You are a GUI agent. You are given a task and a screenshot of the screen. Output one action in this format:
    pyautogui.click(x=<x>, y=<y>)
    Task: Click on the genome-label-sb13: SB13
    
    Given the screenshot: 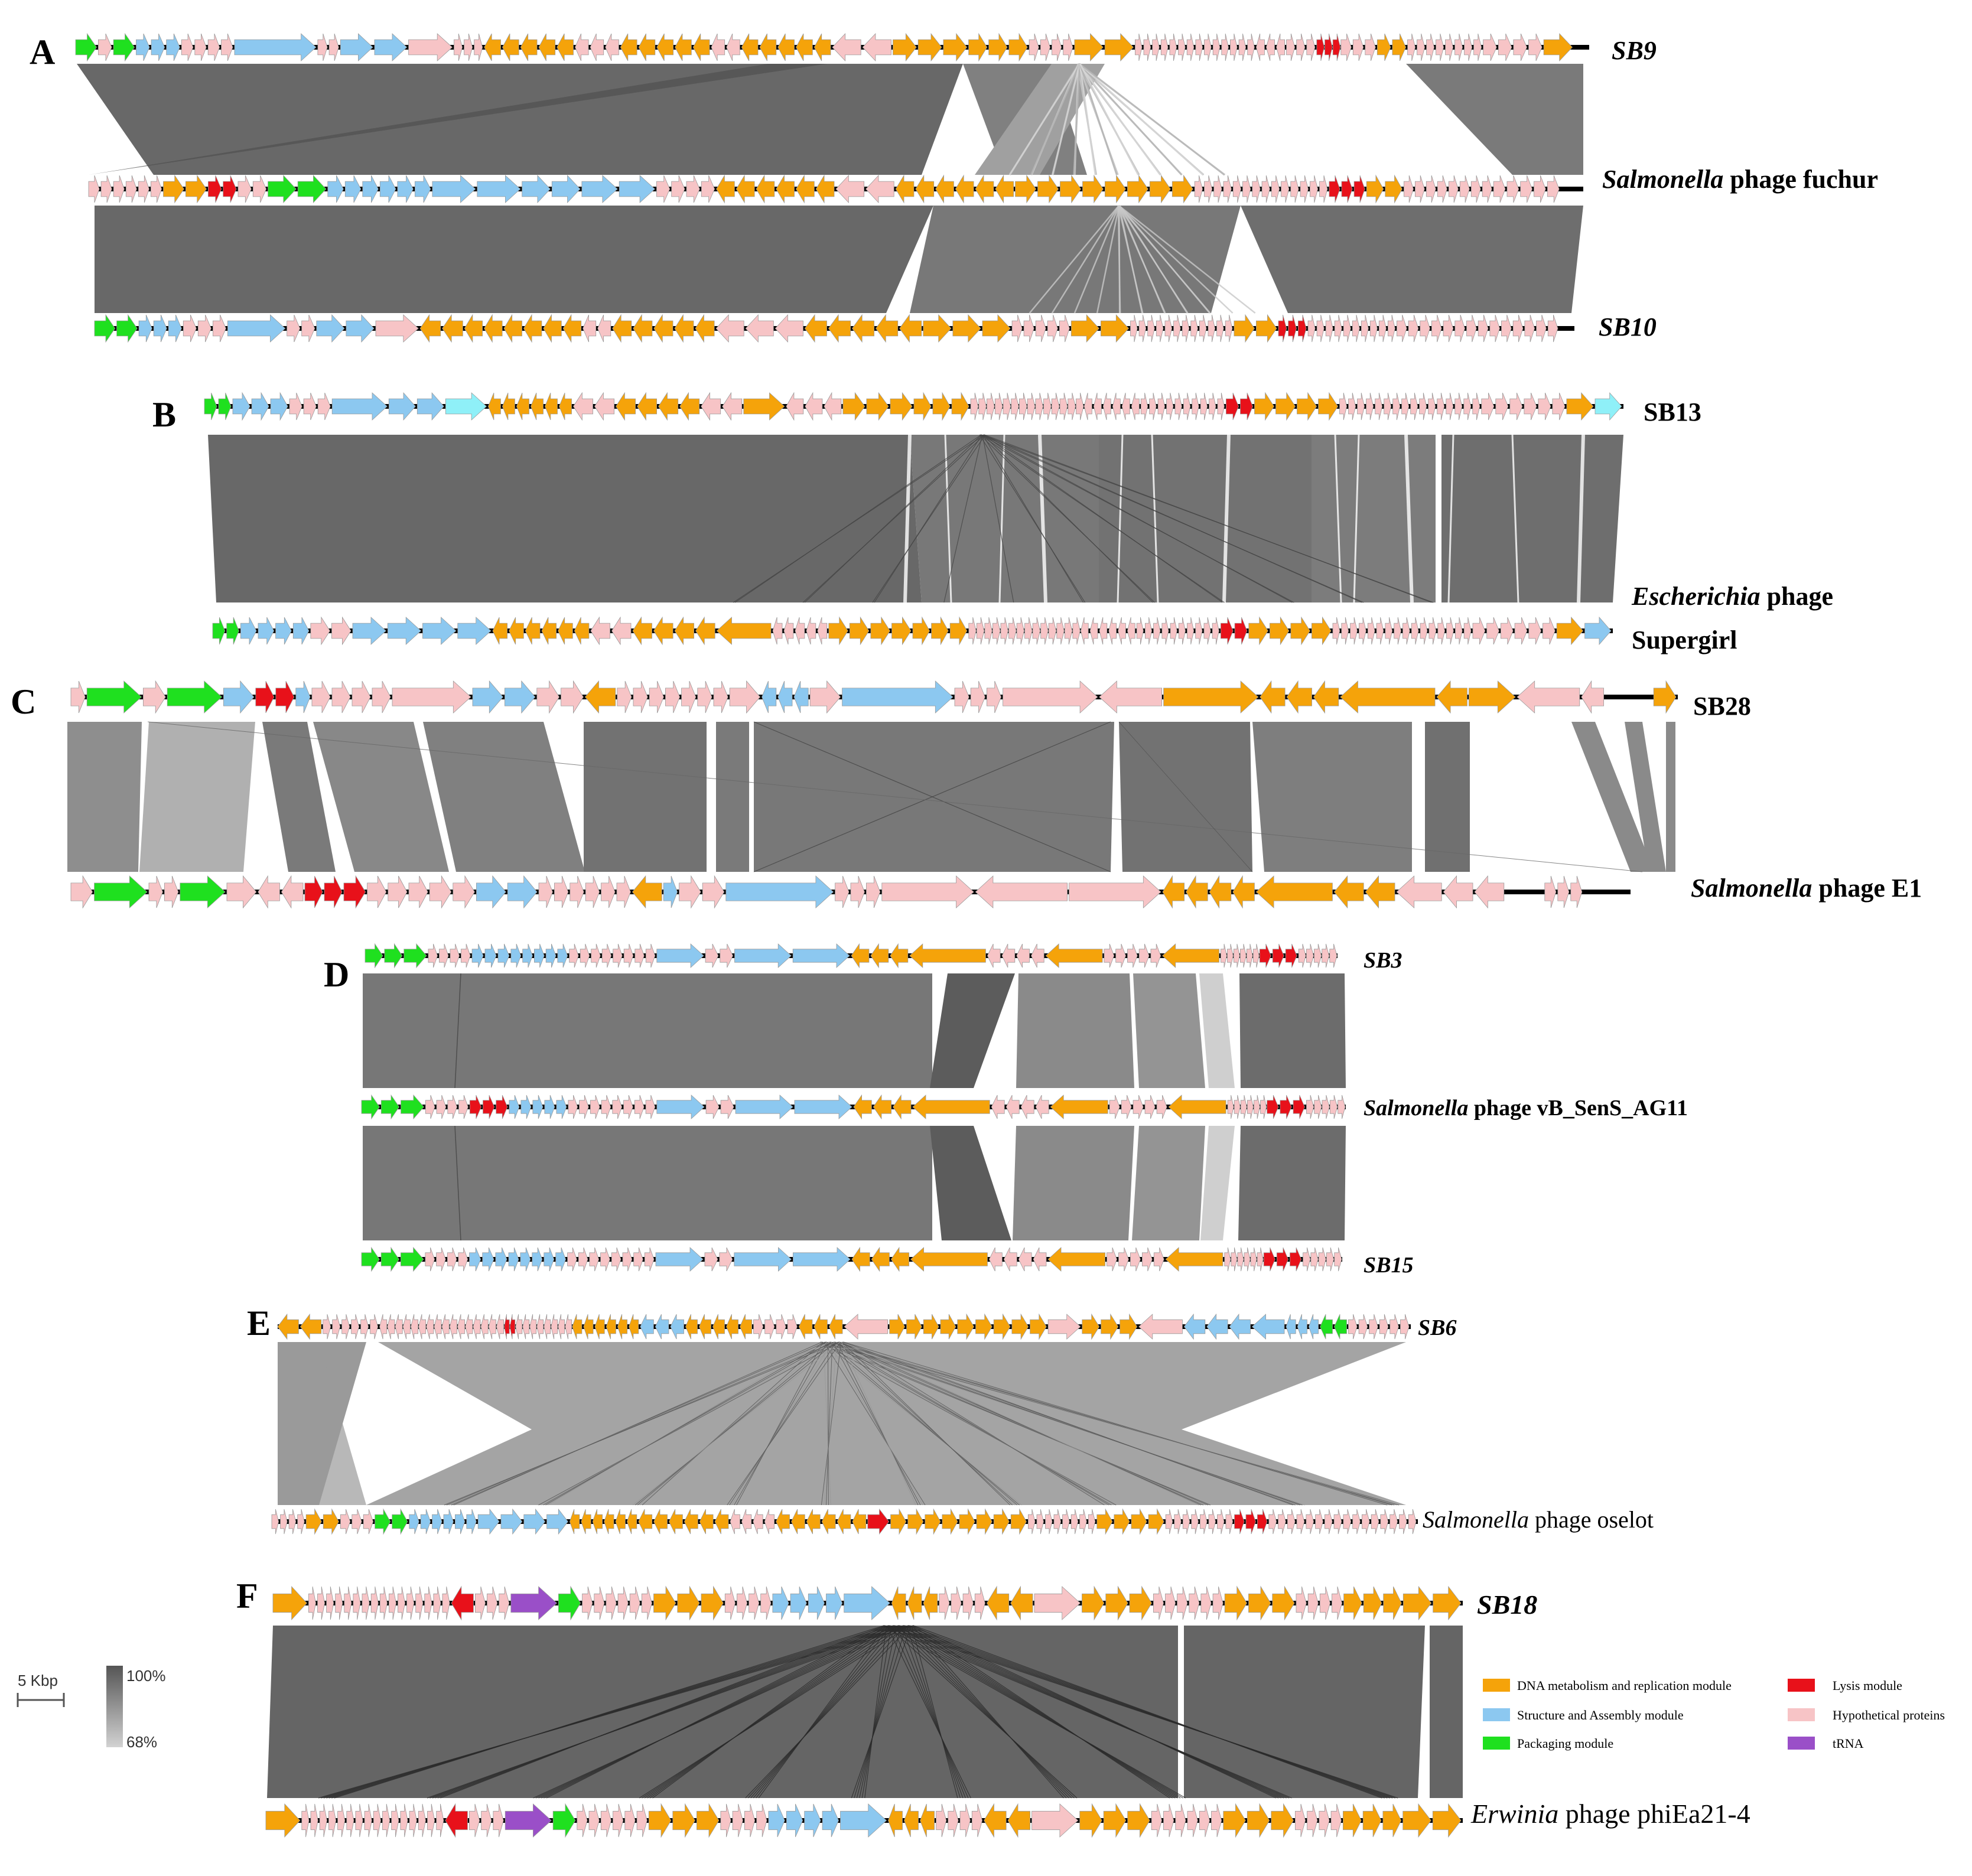 What is the action you would take?
    pyautogui.click(x=1672, y=412)
    